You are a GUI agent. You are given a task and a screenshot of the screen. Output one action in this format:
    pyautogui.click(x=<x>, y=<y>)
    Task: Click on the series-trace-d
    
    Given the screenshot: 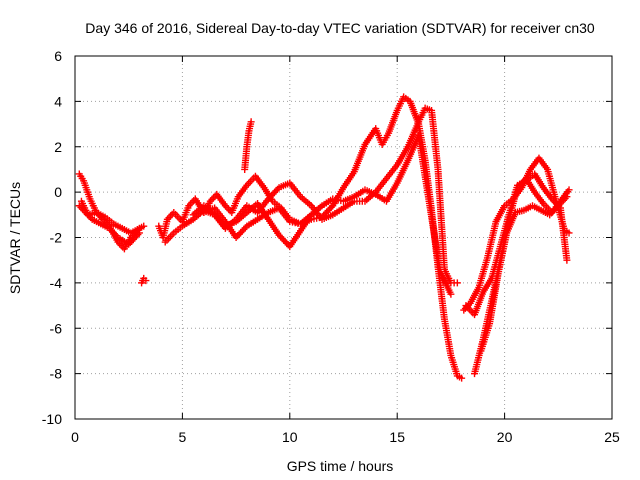 What is the action you would take?
    pyautogui.click(x=144, y=280)
    